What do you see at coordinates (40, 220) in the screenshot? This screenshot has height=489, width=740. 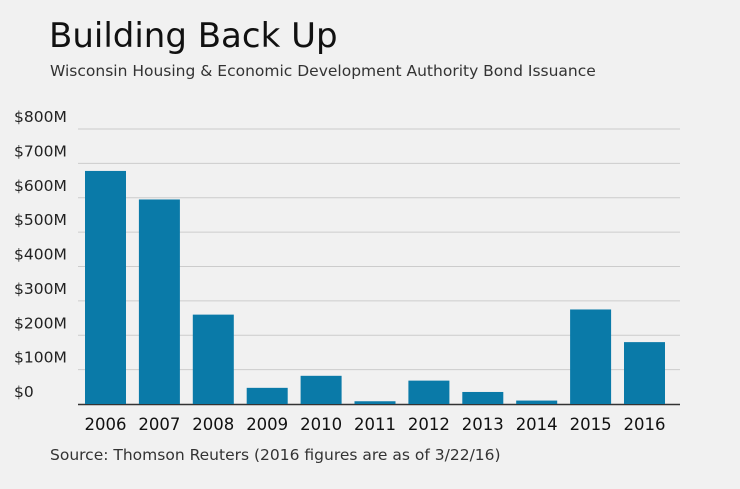 I see `y-tick-label: $500M` at bounding box center [40, 220].